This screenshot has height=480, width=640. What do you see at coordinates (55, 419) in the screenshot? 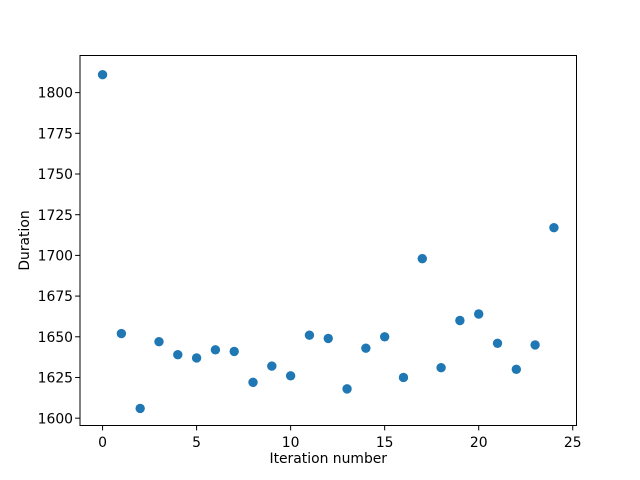
I see `y-tick-label: 1600` at bounding box center [55, 419].